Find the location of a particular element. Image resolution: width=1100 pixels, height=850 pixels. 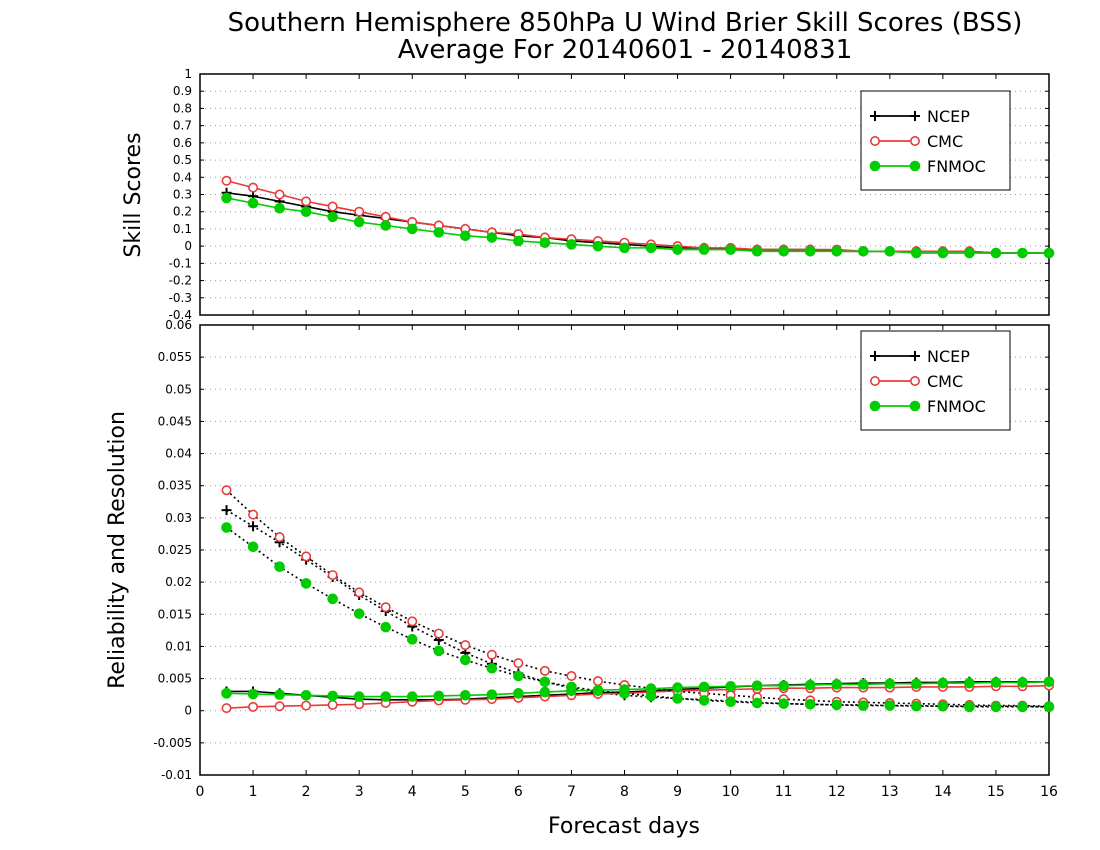

y-tick-label: 0.035 is located at coordinates (175, 486).